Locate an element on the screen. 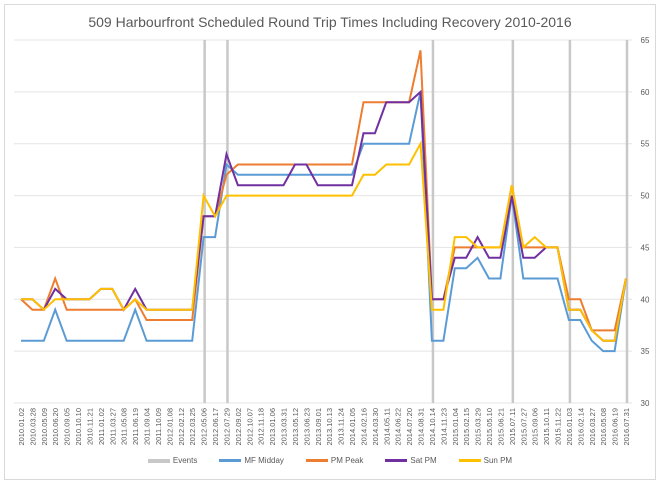  svg-text: 2015.06.21 is located at coordinates (500, 427).